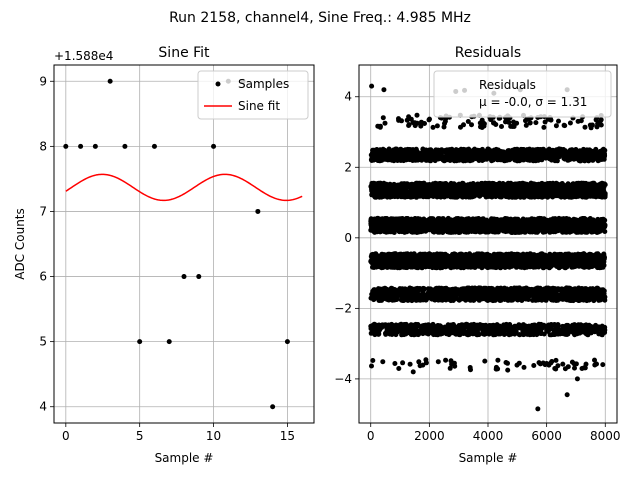 The image size is (640, 485). What do you see at coordinates (66, 436) in the screenshot?
I see `x-tick-label: 0` at bounding box center [66, 436].